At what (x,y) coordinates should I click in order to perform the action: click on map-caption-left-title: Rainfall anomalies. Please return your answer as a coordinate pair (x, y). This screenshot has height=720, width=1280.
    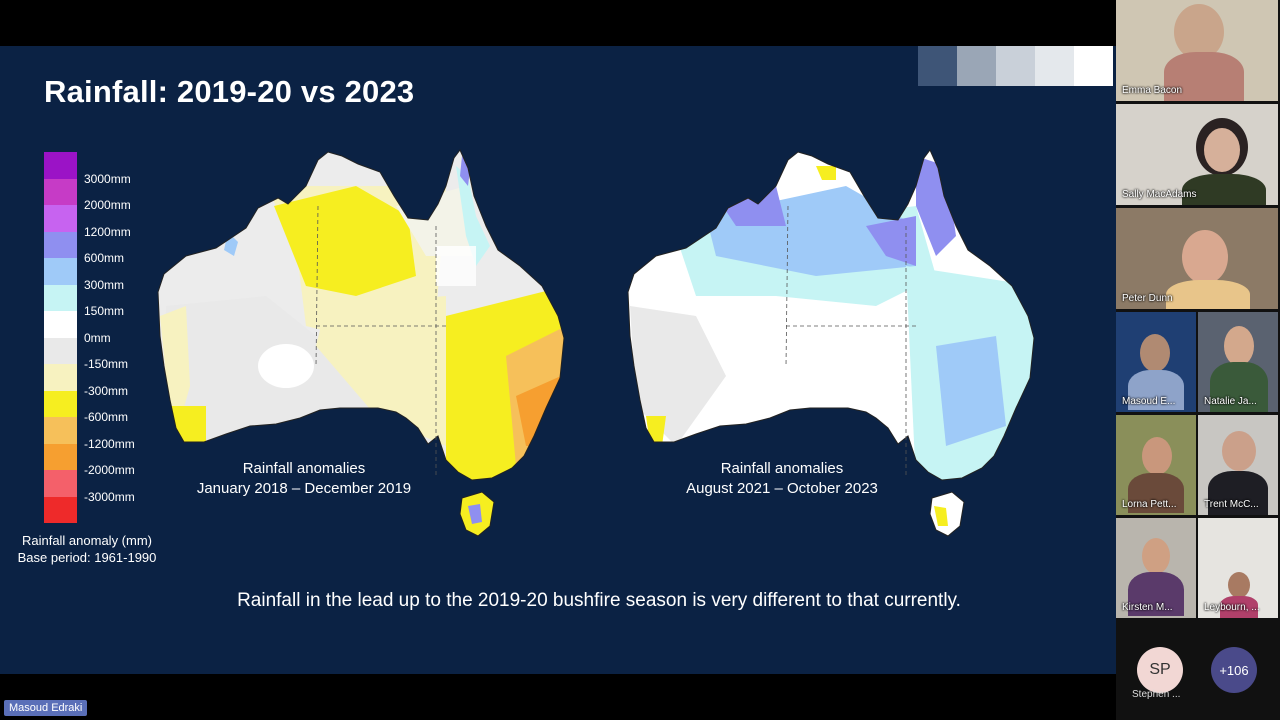
    Looking at the image, I should click on (304, 468).